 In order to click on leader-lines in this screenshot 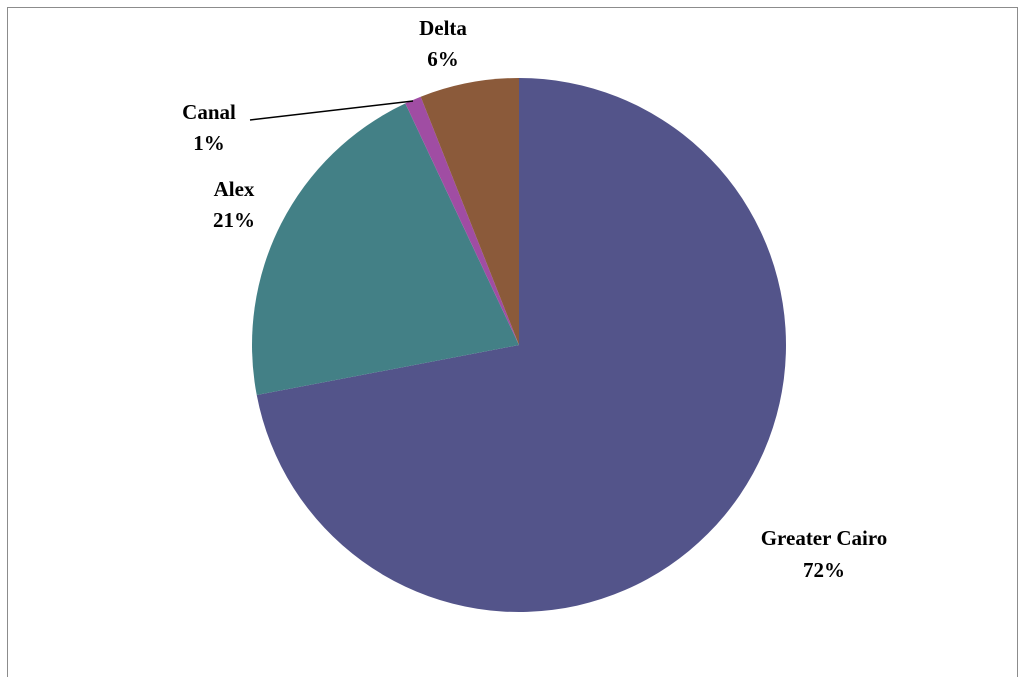, I will do `click(331, 110)`.